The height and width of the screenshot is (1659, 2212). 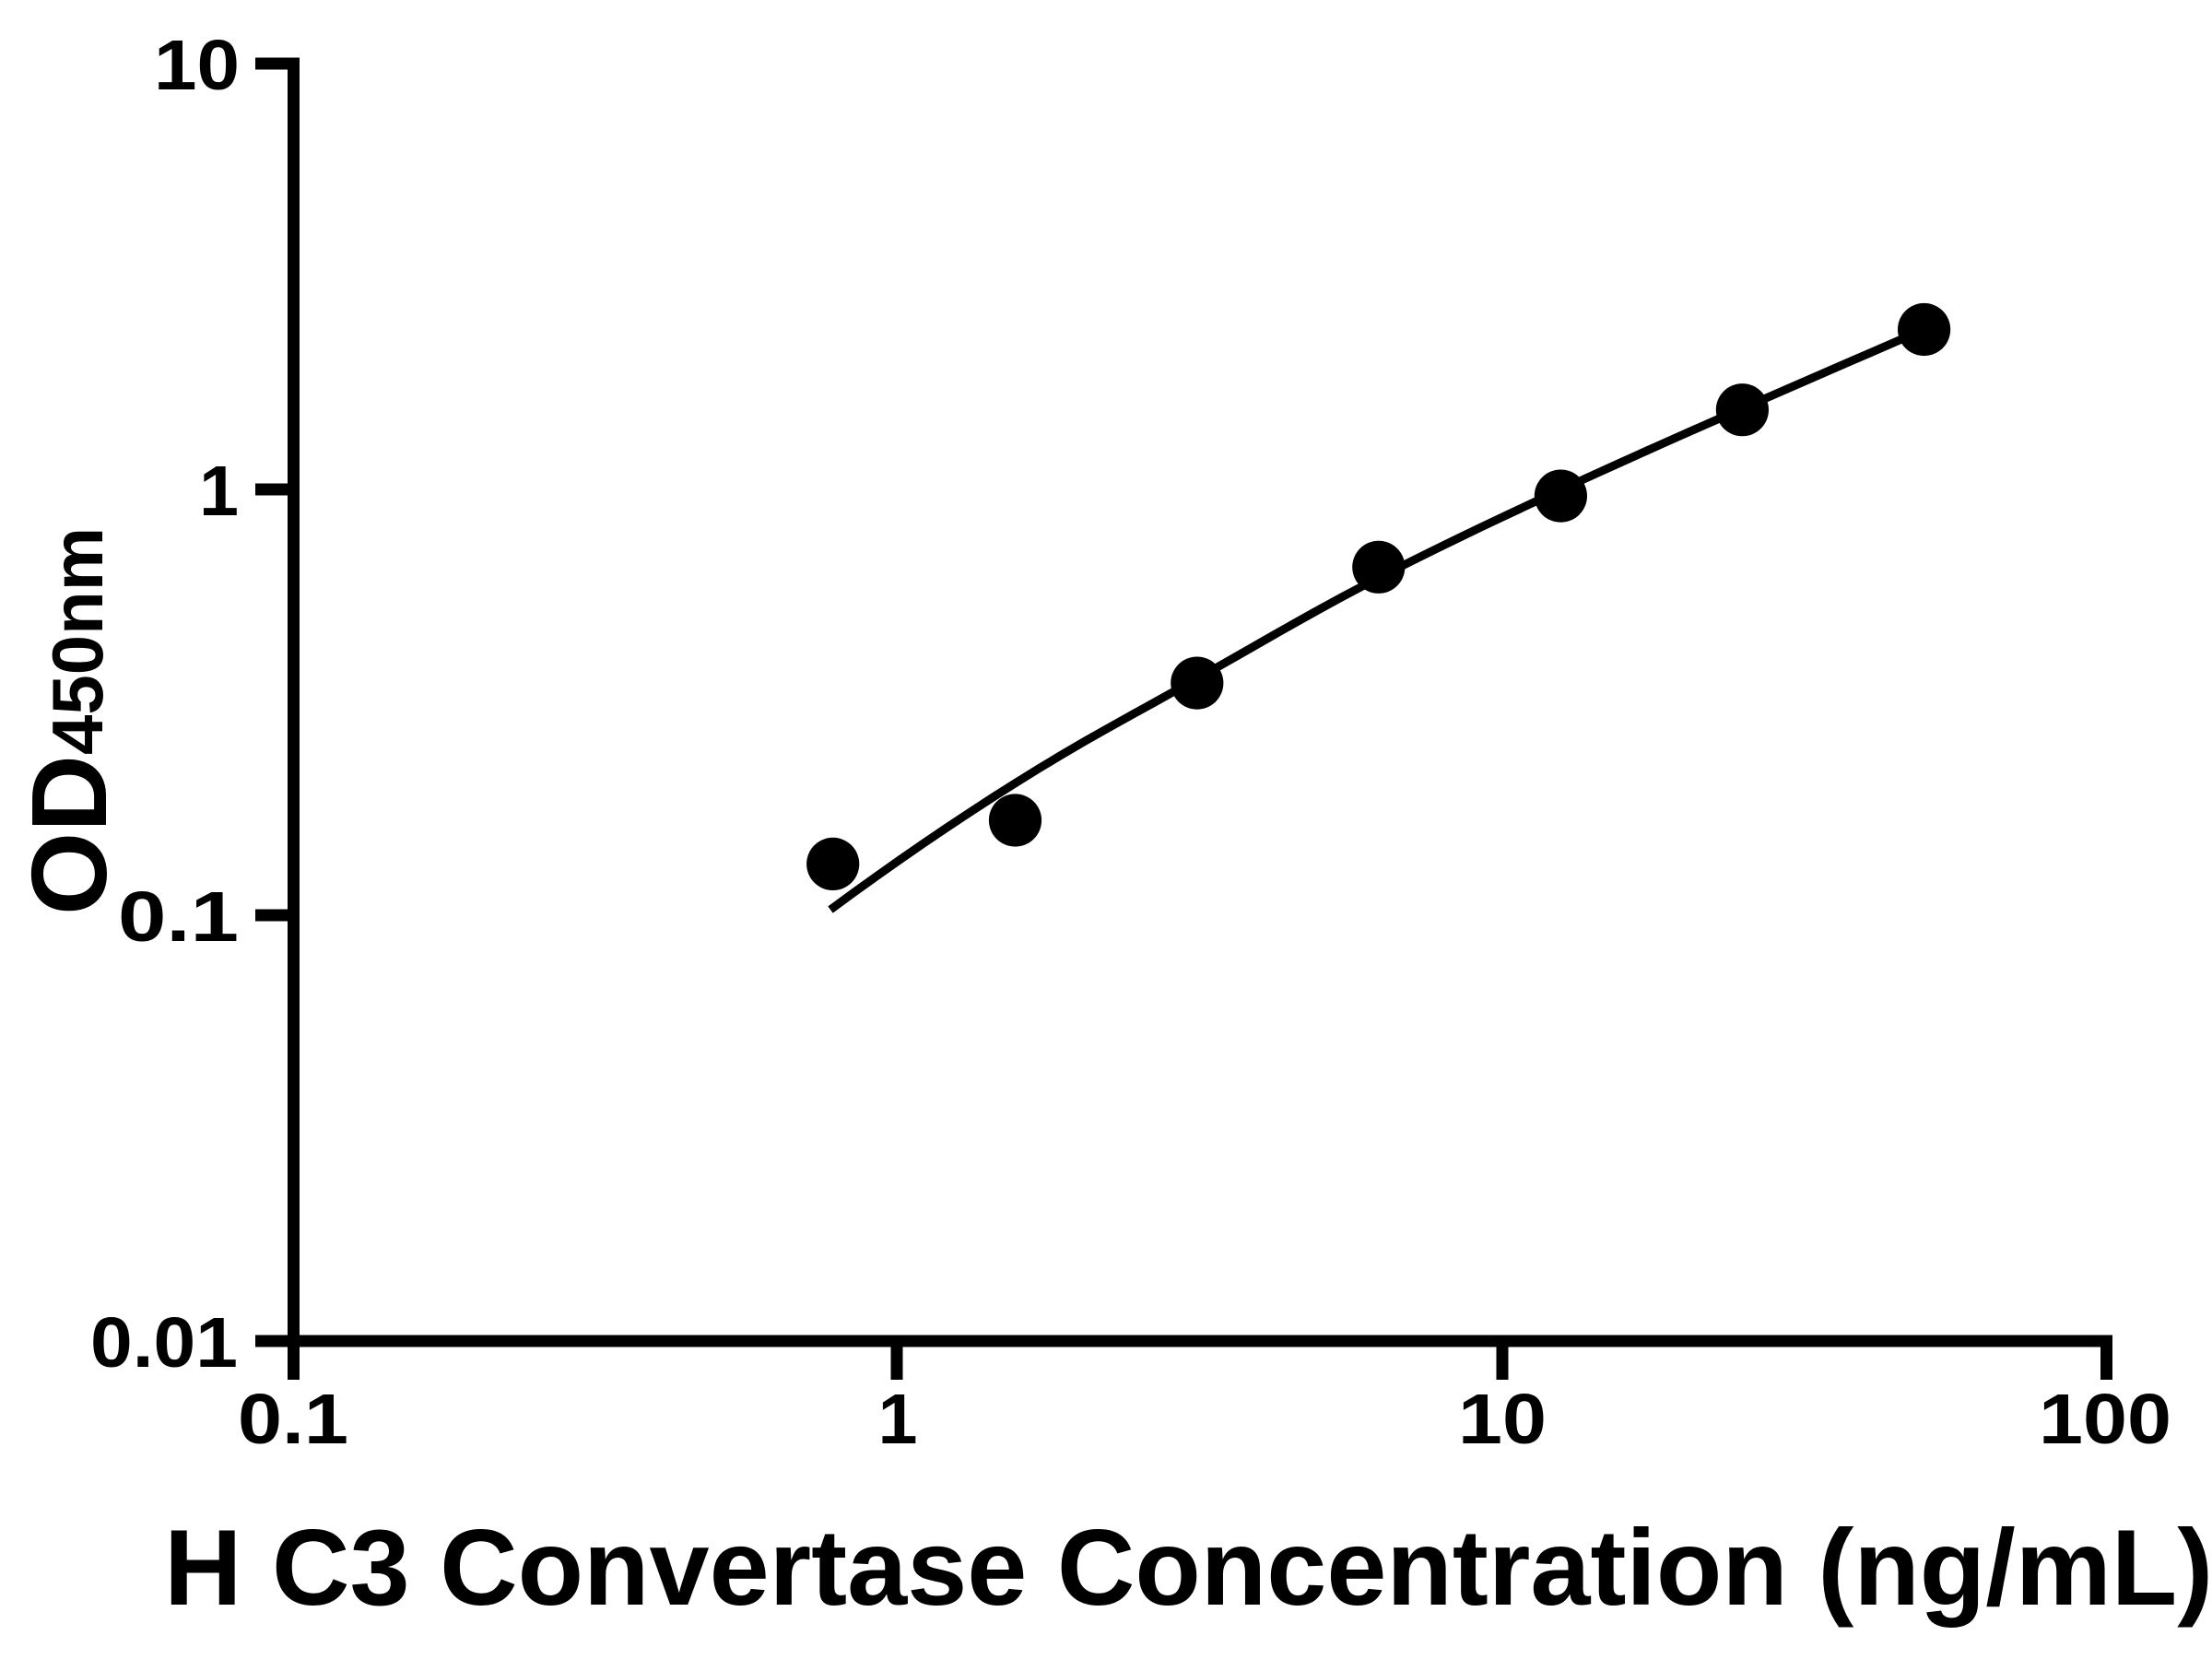 What do you see at coordinates (2105, 1419) in the screenshot?
I see `svg-text: 100` at bounding box center [2105, 1419].